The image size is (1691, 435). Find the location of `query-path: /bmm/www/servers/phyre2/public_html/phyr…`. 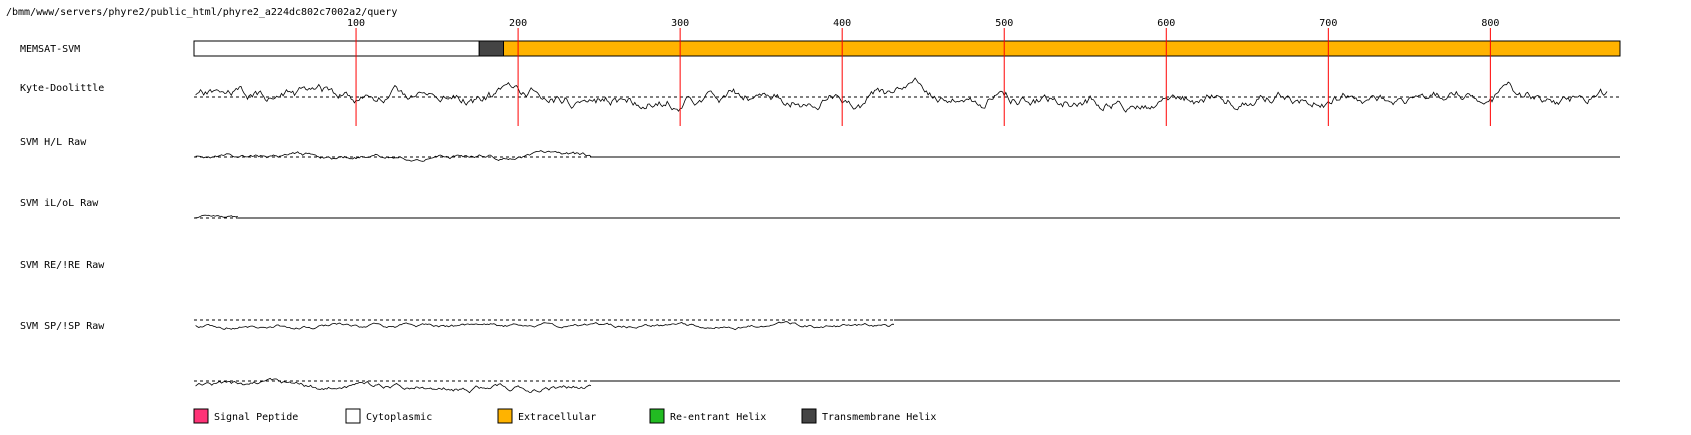

query-path: /bmm/www/servers/phyre2/public_html/phyr… is located at coordinates (201, 12).